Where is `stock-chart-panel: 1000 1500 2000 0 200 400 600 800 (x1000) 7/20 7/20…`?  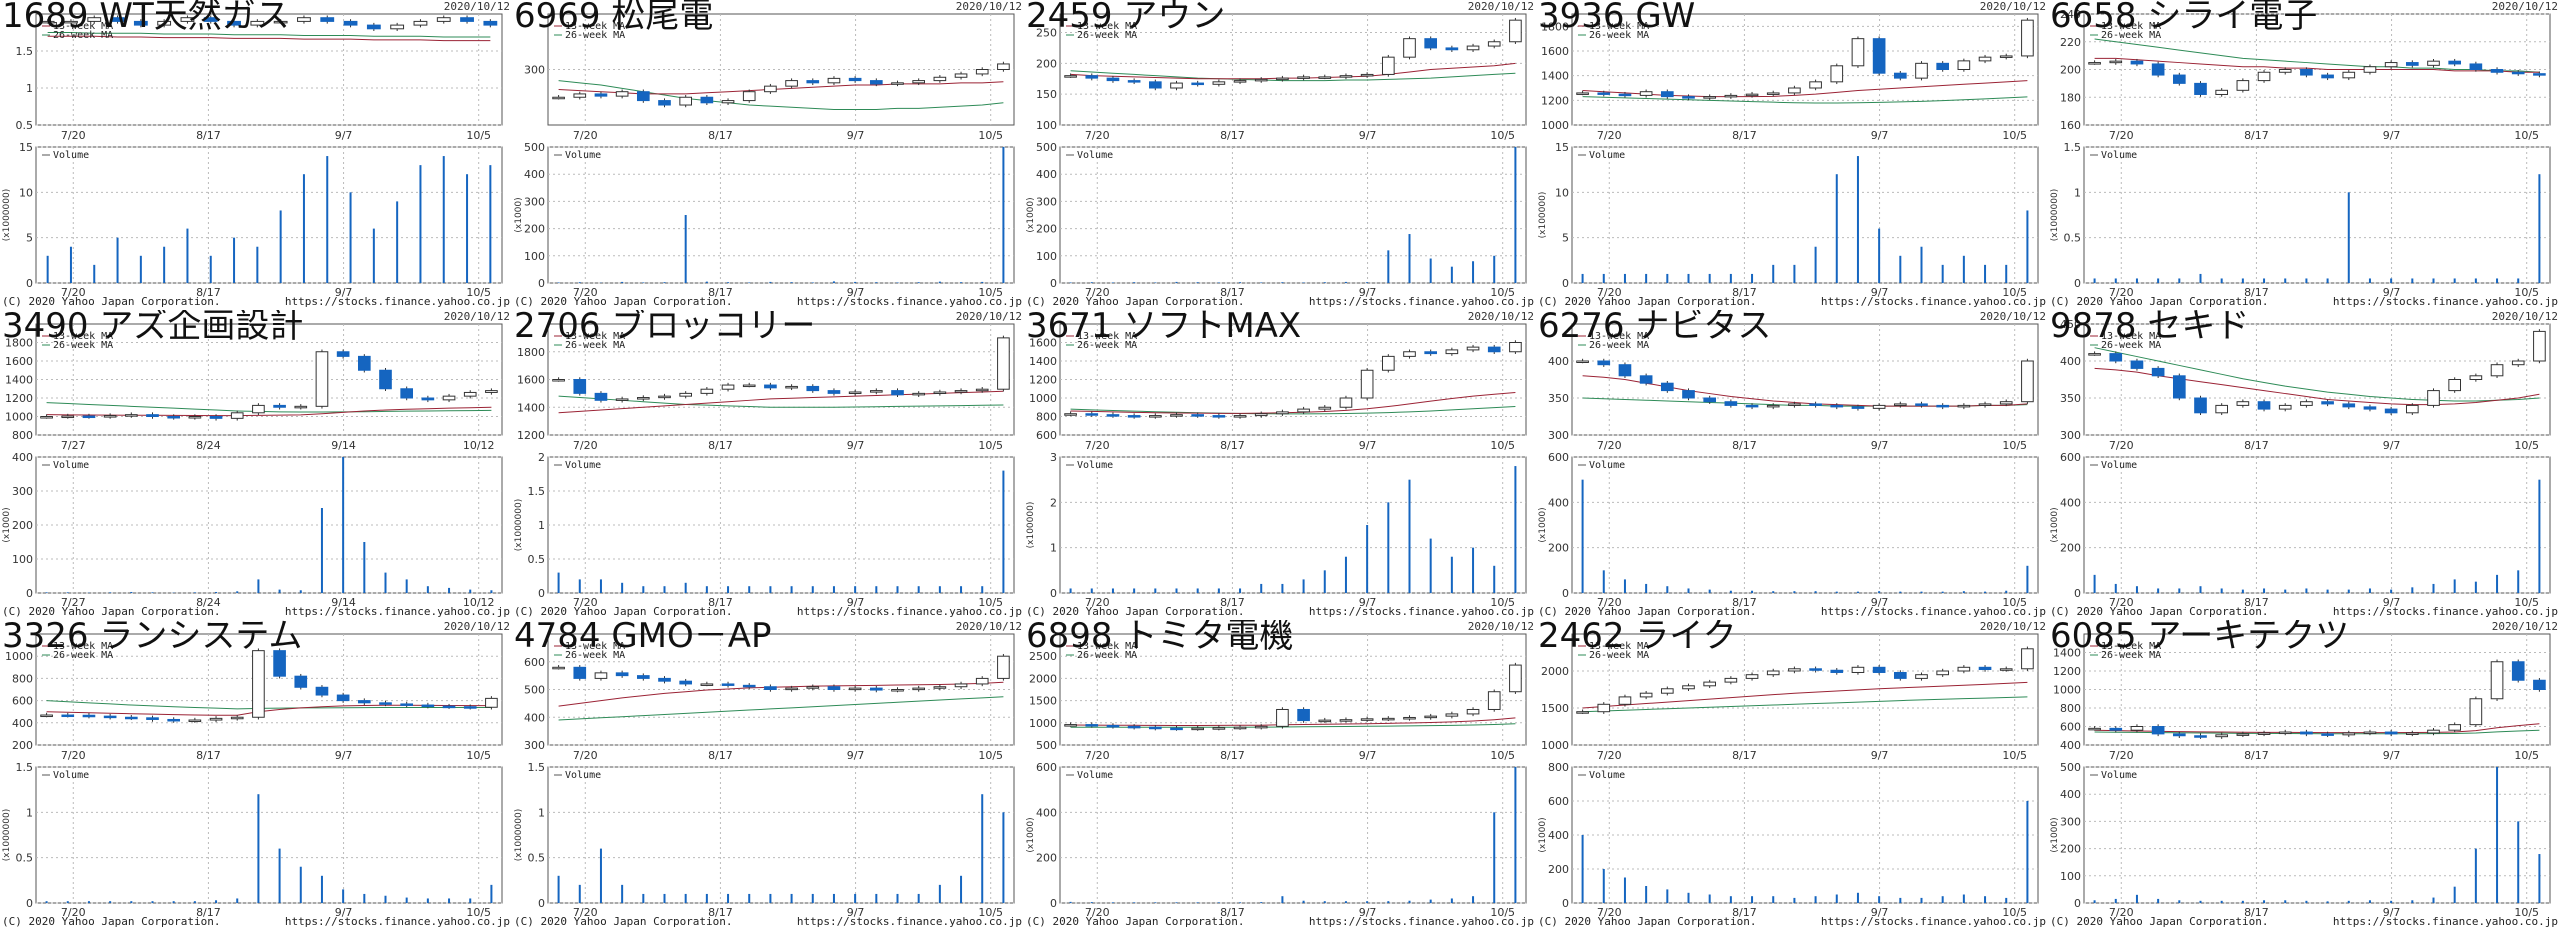
stock-chart-panel: 1000 1500 2000 0 200 400 600 800 (x1000) 7/20 7/20… is located at coordinates (1792, 775).